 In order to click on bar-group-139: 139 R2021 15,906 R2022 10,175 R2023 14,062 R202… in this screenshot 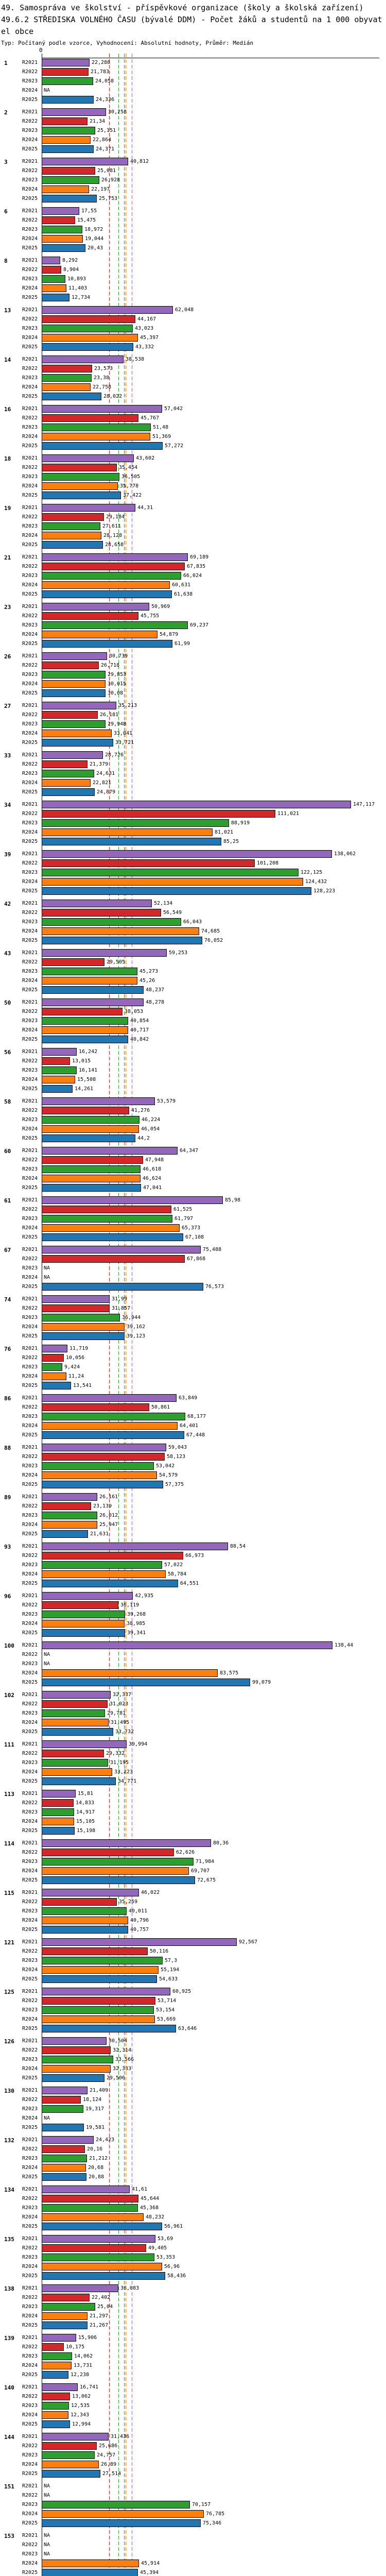, I will do `click(193, 2356)`.